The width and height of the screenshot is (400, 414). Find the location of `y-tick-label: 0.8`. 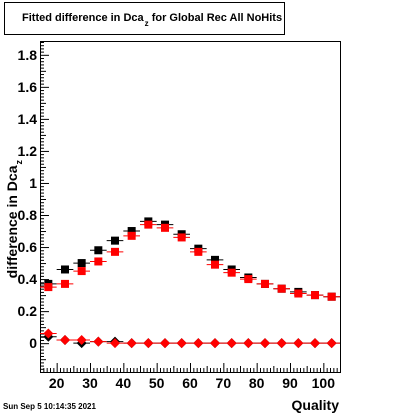

y-tick-label: 0.8 is located at coordinates (28, 215).